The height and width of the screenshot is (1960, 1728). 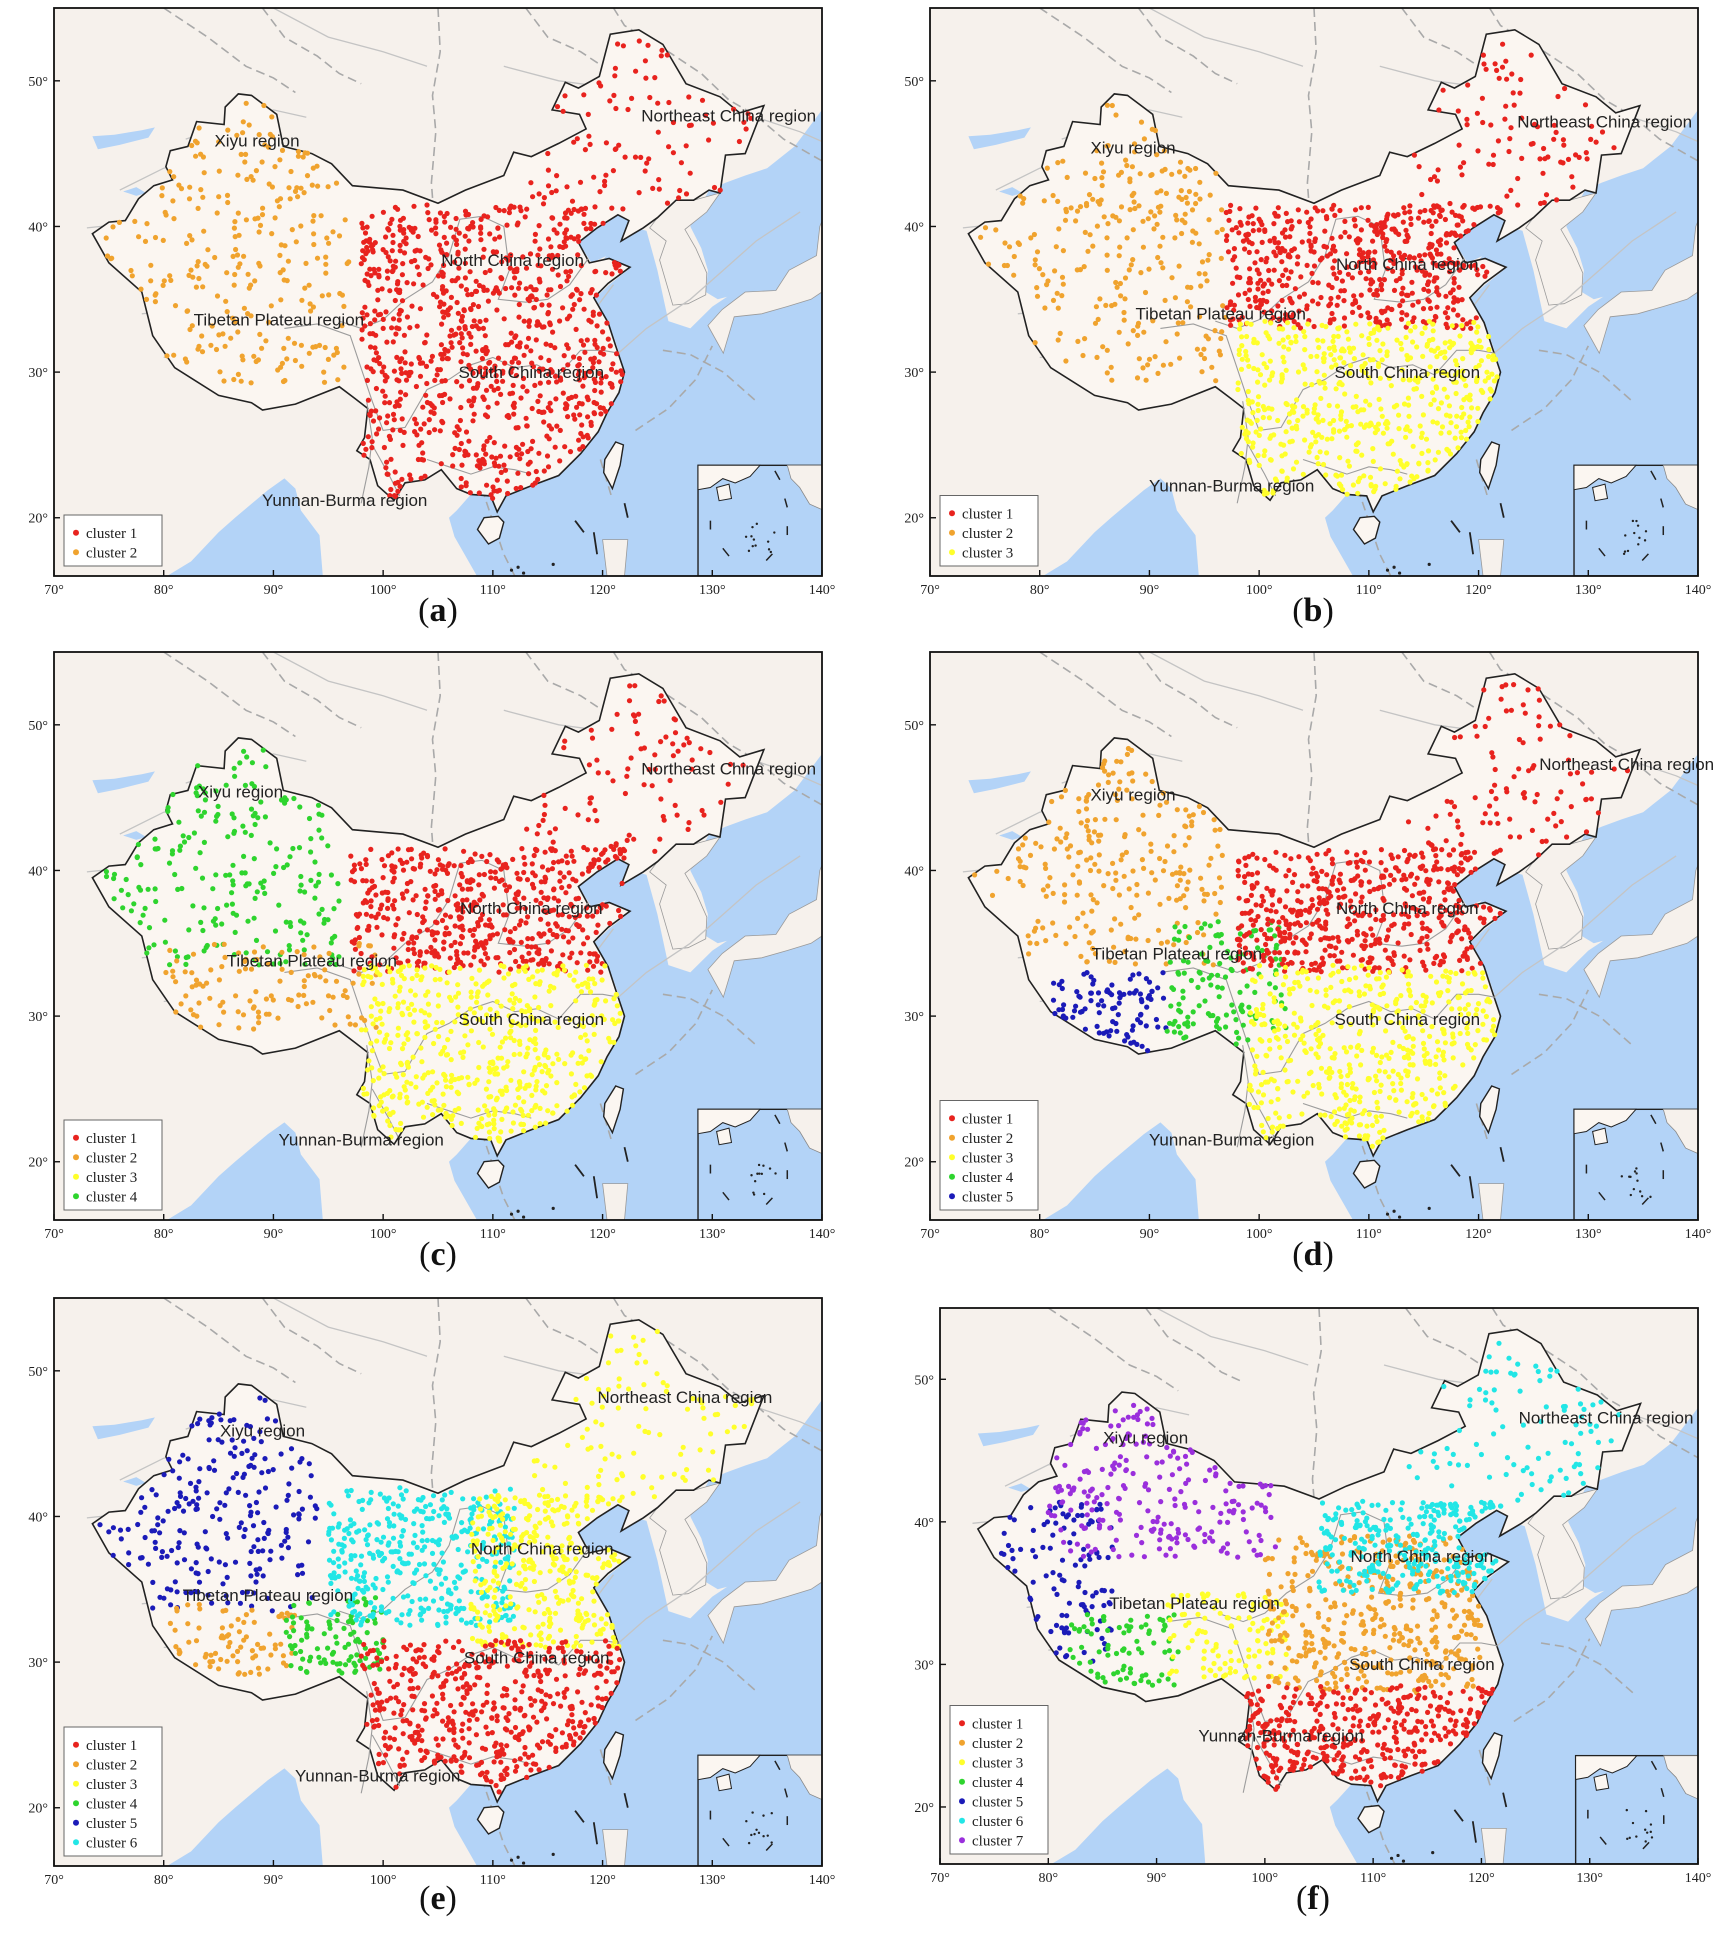 What do you see at coordinates (111, 1178) in the screenshot?
I see `legend-label: cluster 3` at bounding box center [111, 1178].